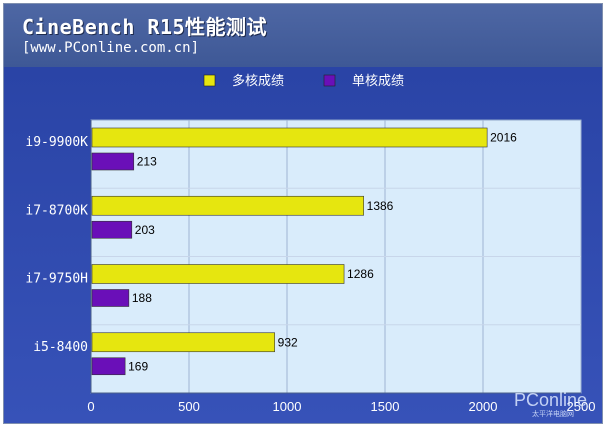  Describe the element at coordinates (60, 347) in the screenshot. I see `category-label: i5-8400` at that location.